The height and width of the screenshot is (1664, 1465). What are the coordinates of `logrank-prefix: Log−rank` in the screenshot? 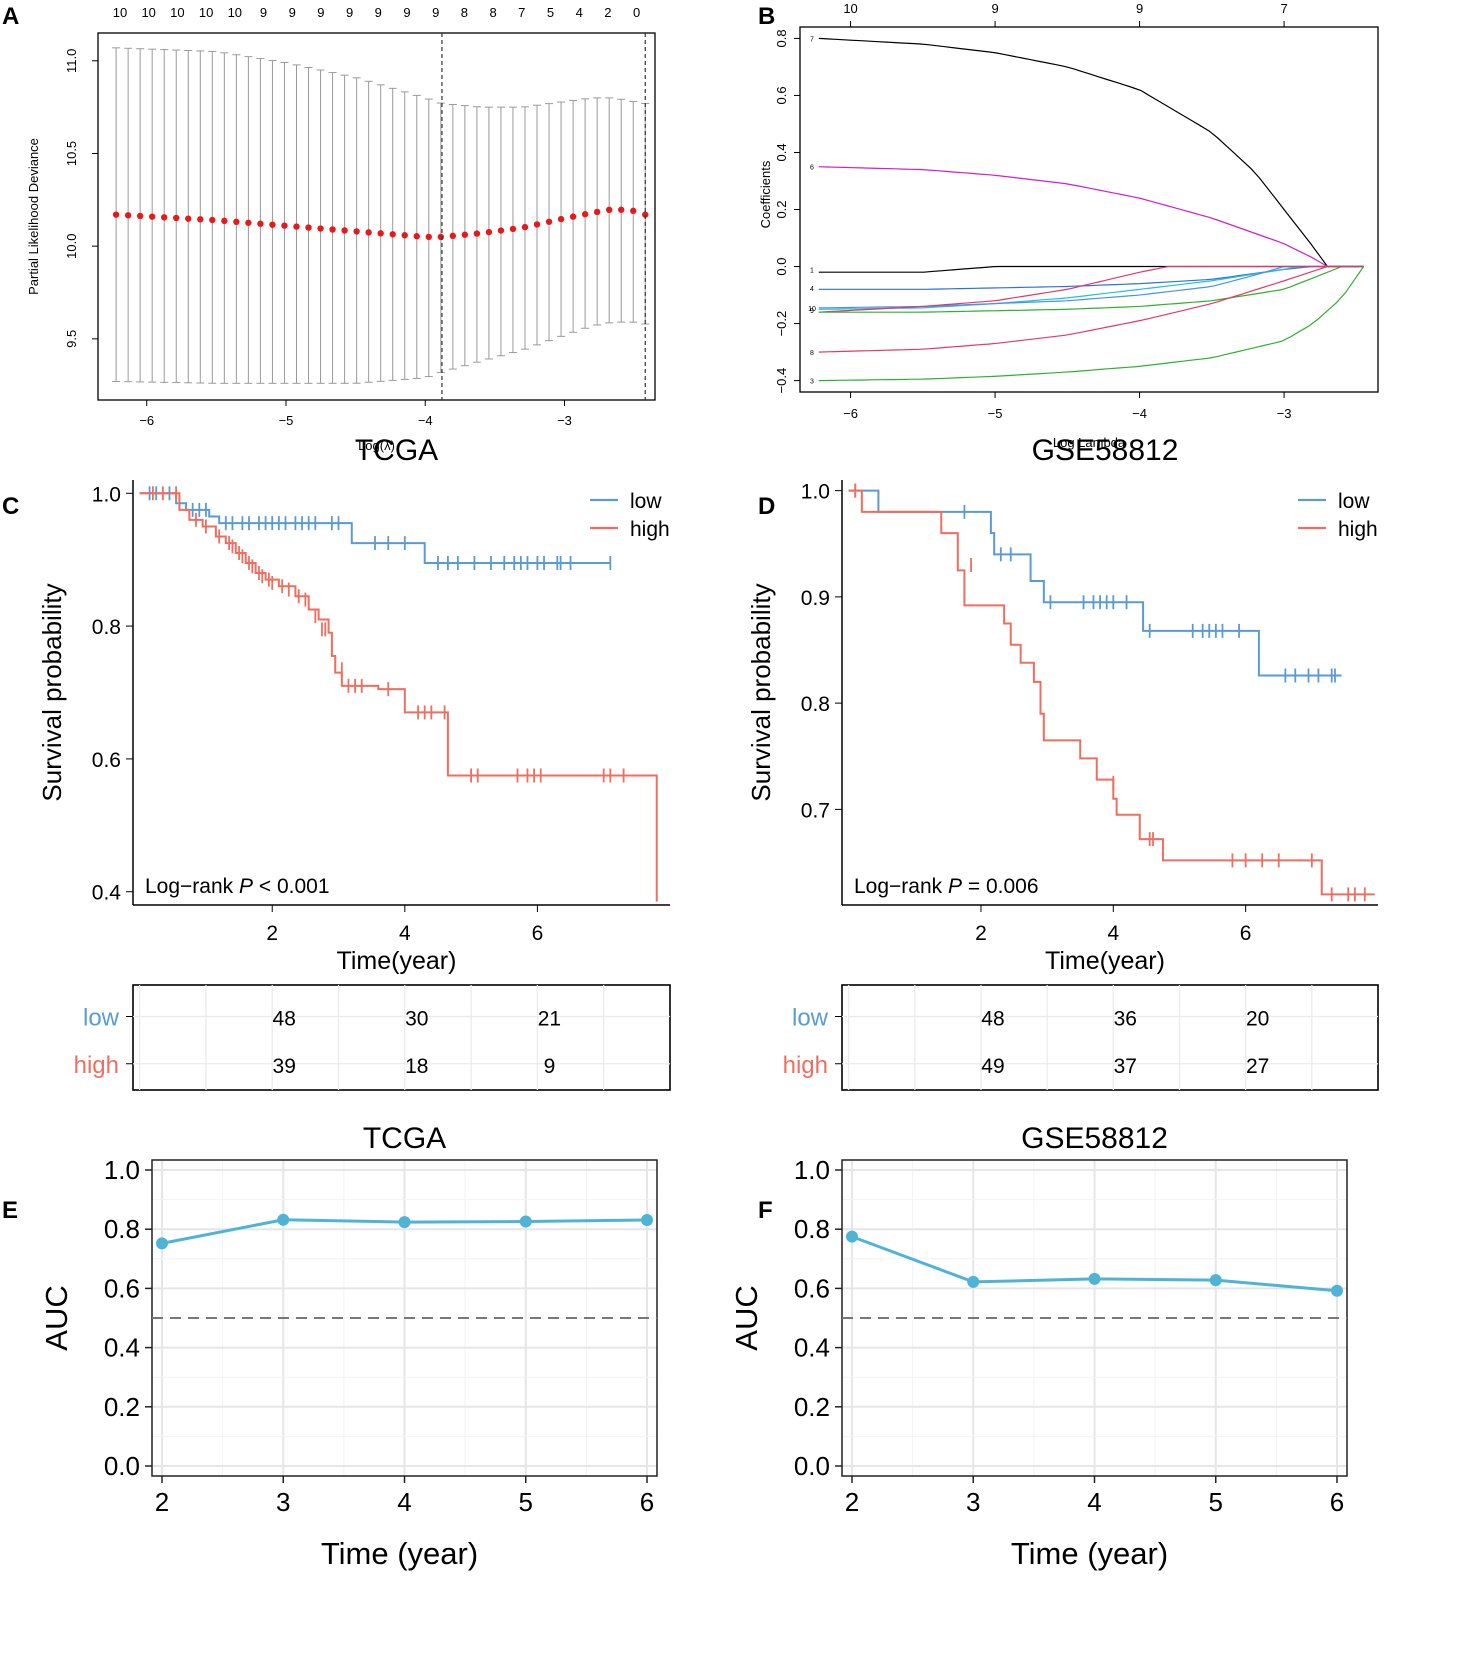 It's located at (901, 886).